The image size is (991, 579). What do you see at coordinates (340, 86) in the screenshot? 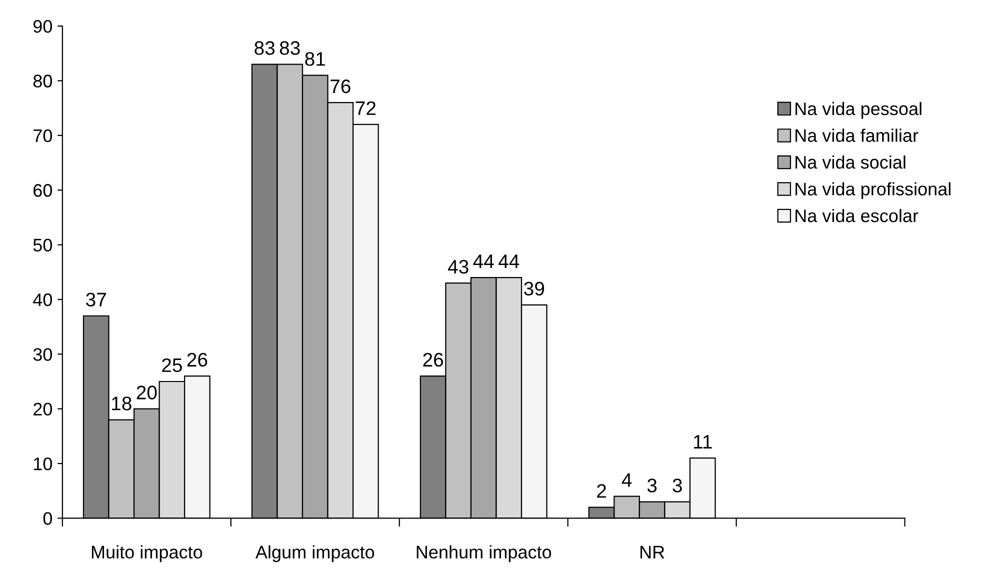
I see `data-label: 76` at bounding box center [340, 86].